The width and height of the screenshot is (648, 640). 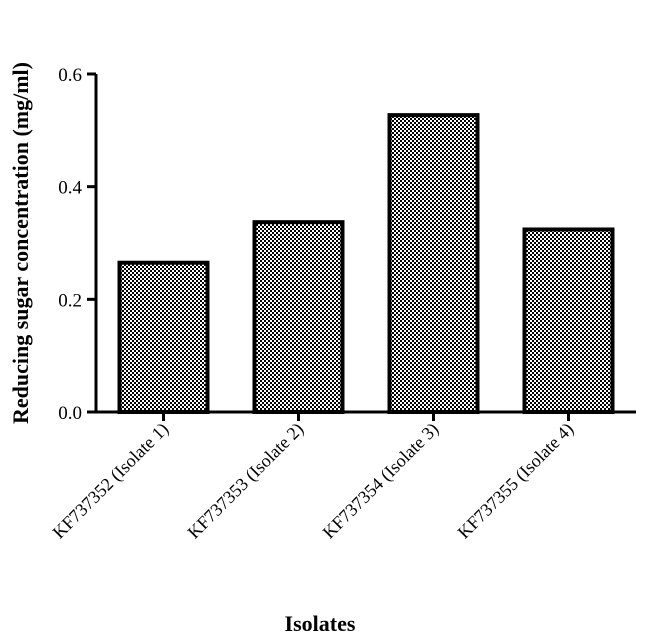 I want to click on y-axis-ticks: 0.0 0.2 0.4 0.6, so click(x=77, y=244).